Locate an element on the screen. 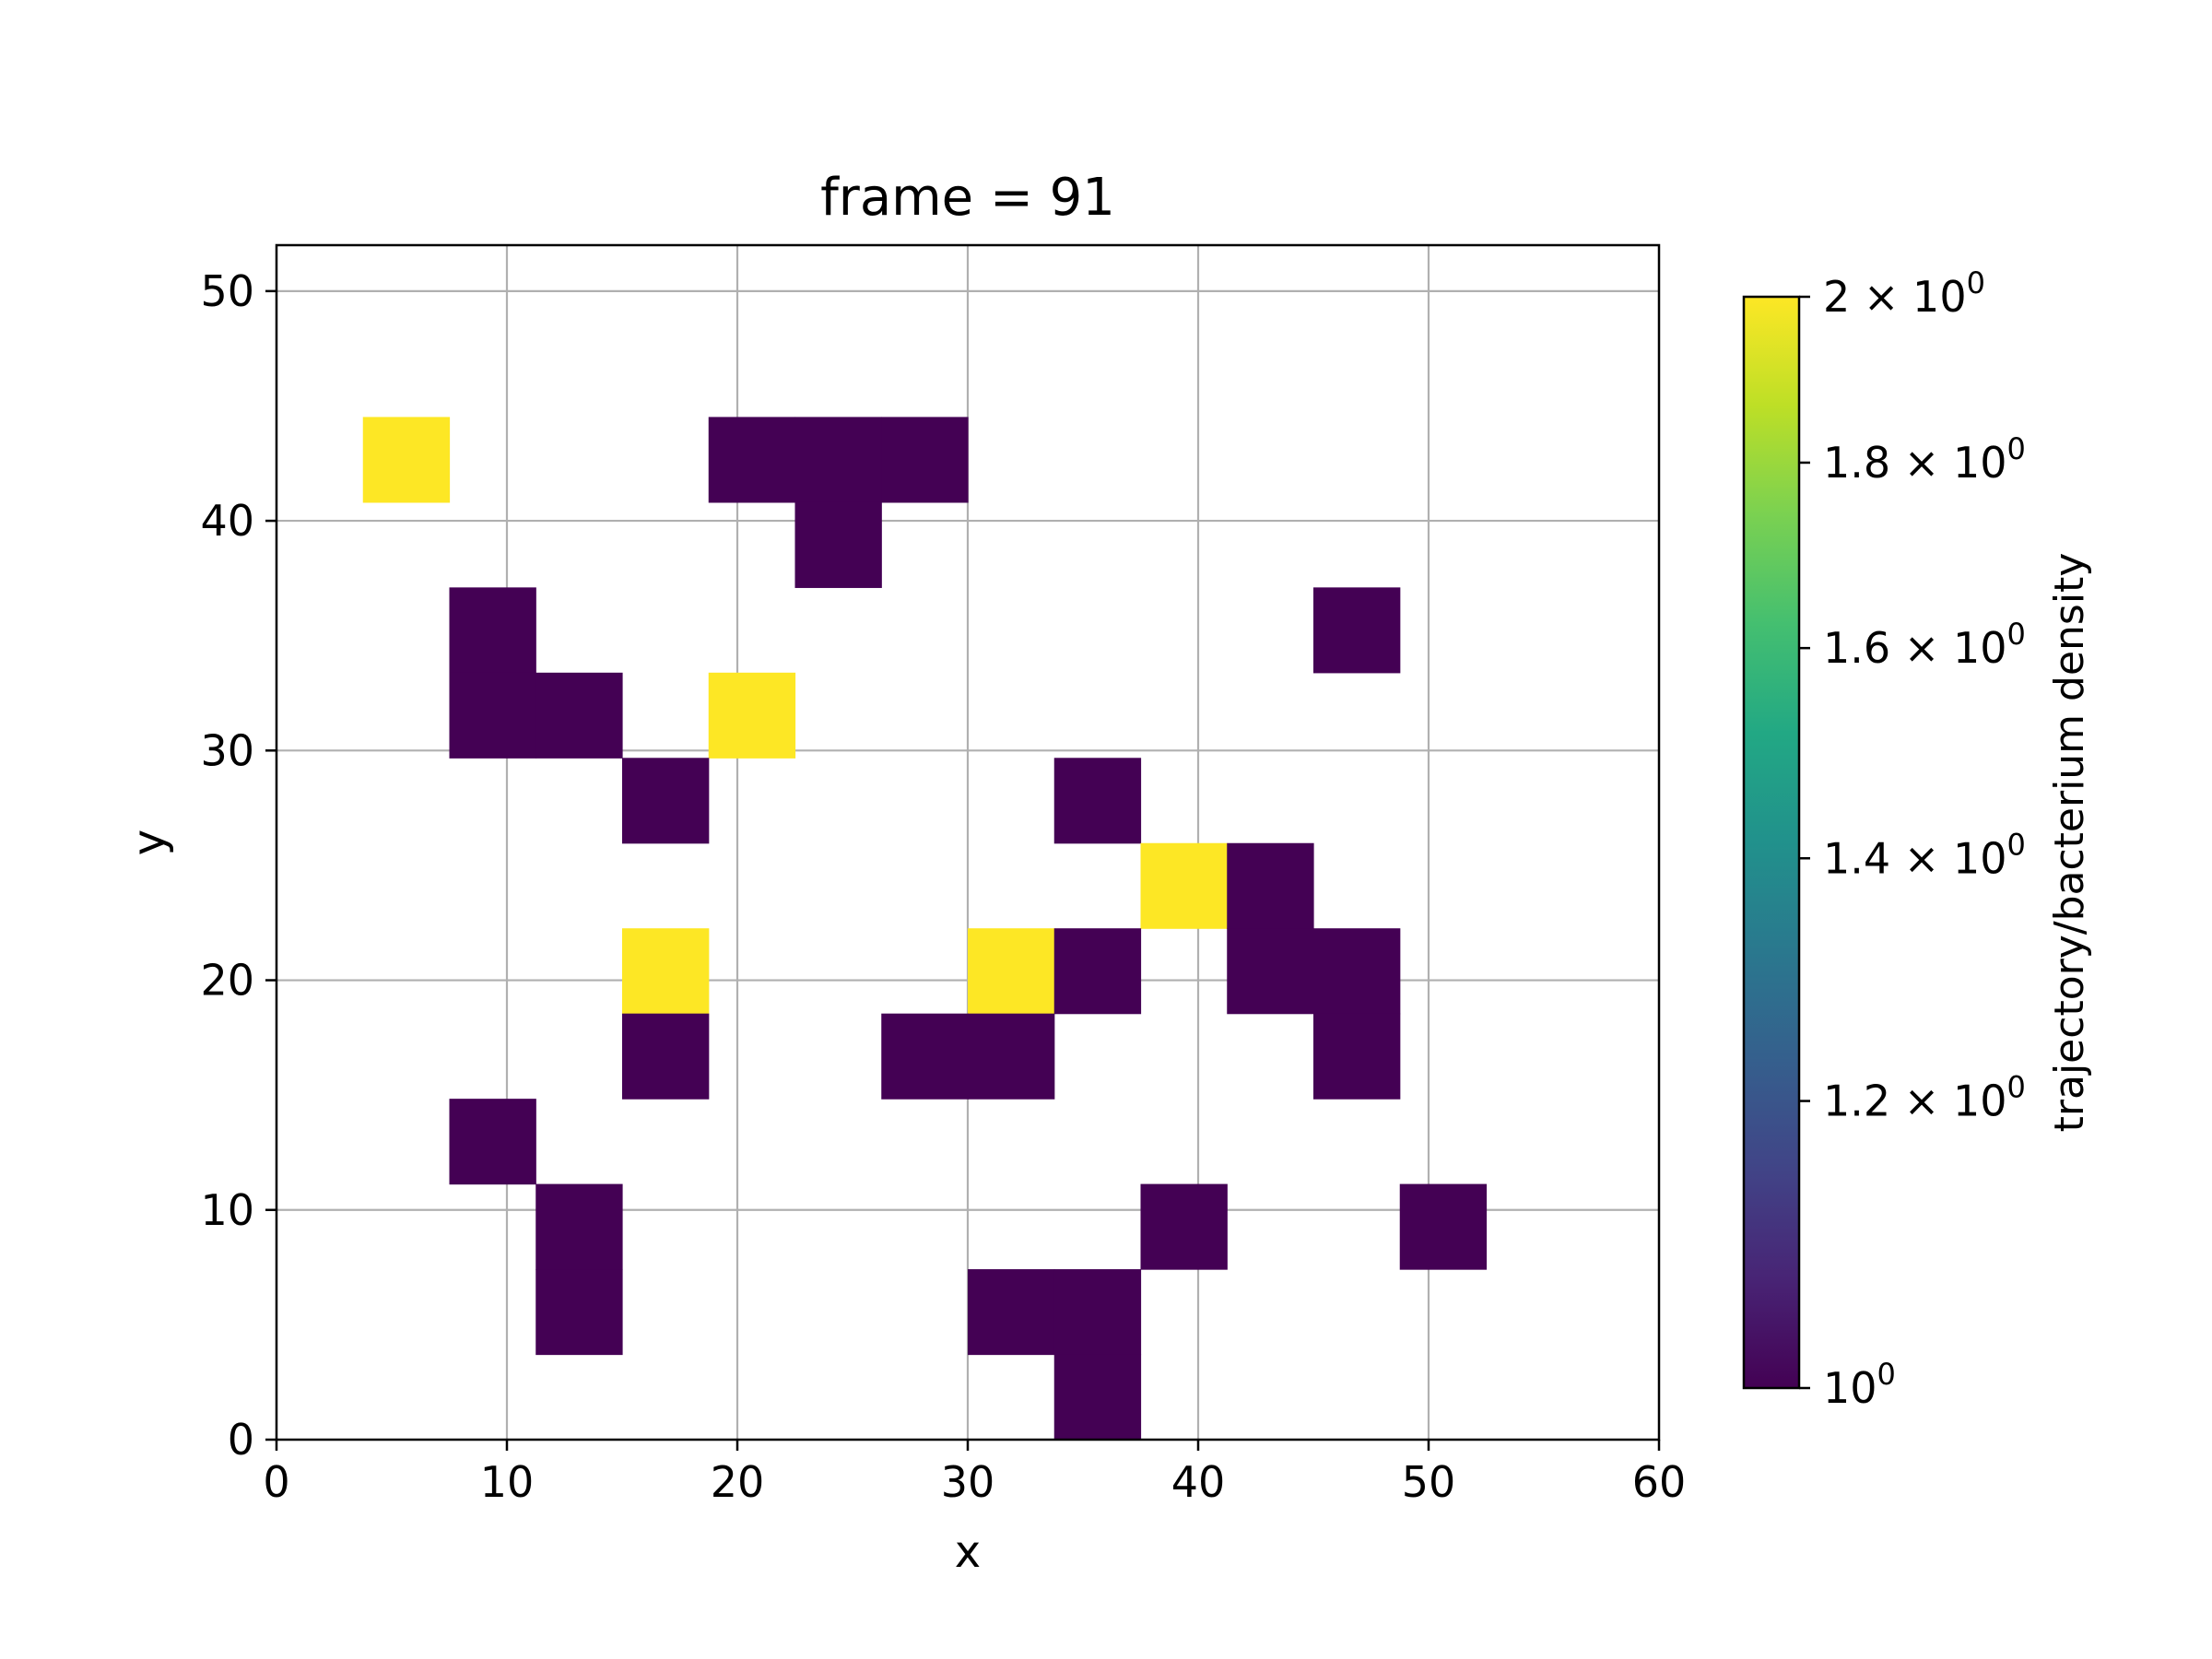  x-tick-label: 10 is located at coordinates (507, 1482).